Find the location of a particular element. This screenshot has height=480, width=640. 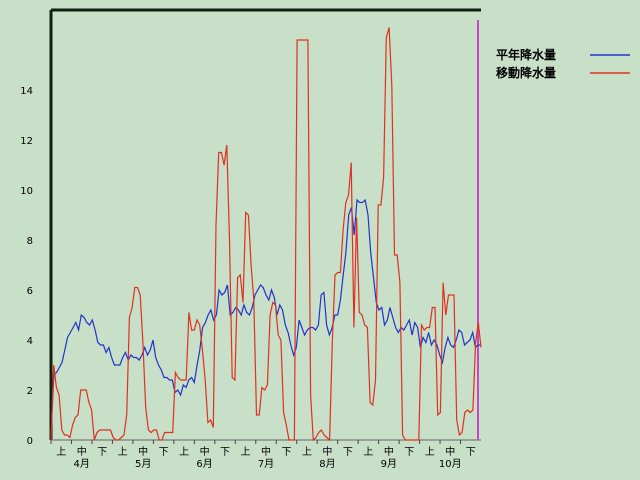

x-month-label: 6月 is located at coordinates (204, 464).